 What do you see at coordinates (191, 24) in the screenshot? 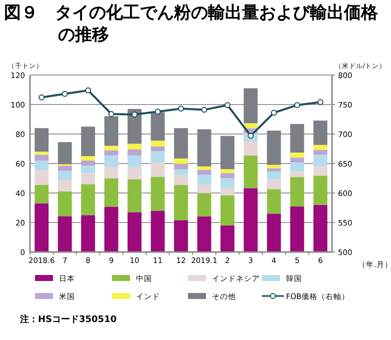
I see `title: 図９ タイの化工でん粉の輸出量および輸出価格の推移` at bounding box center [191, 24].